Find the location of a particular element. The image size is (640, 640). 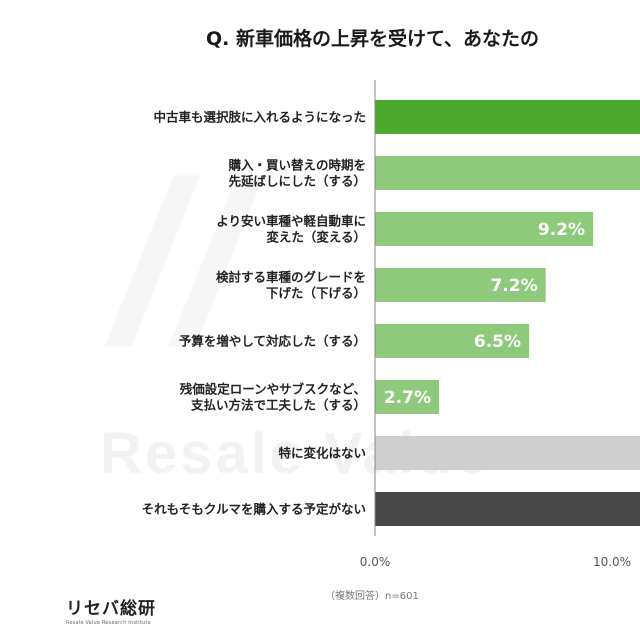

category-label-7: それもそもクルマを購入する予定がない is located at coordinates (254, 509).